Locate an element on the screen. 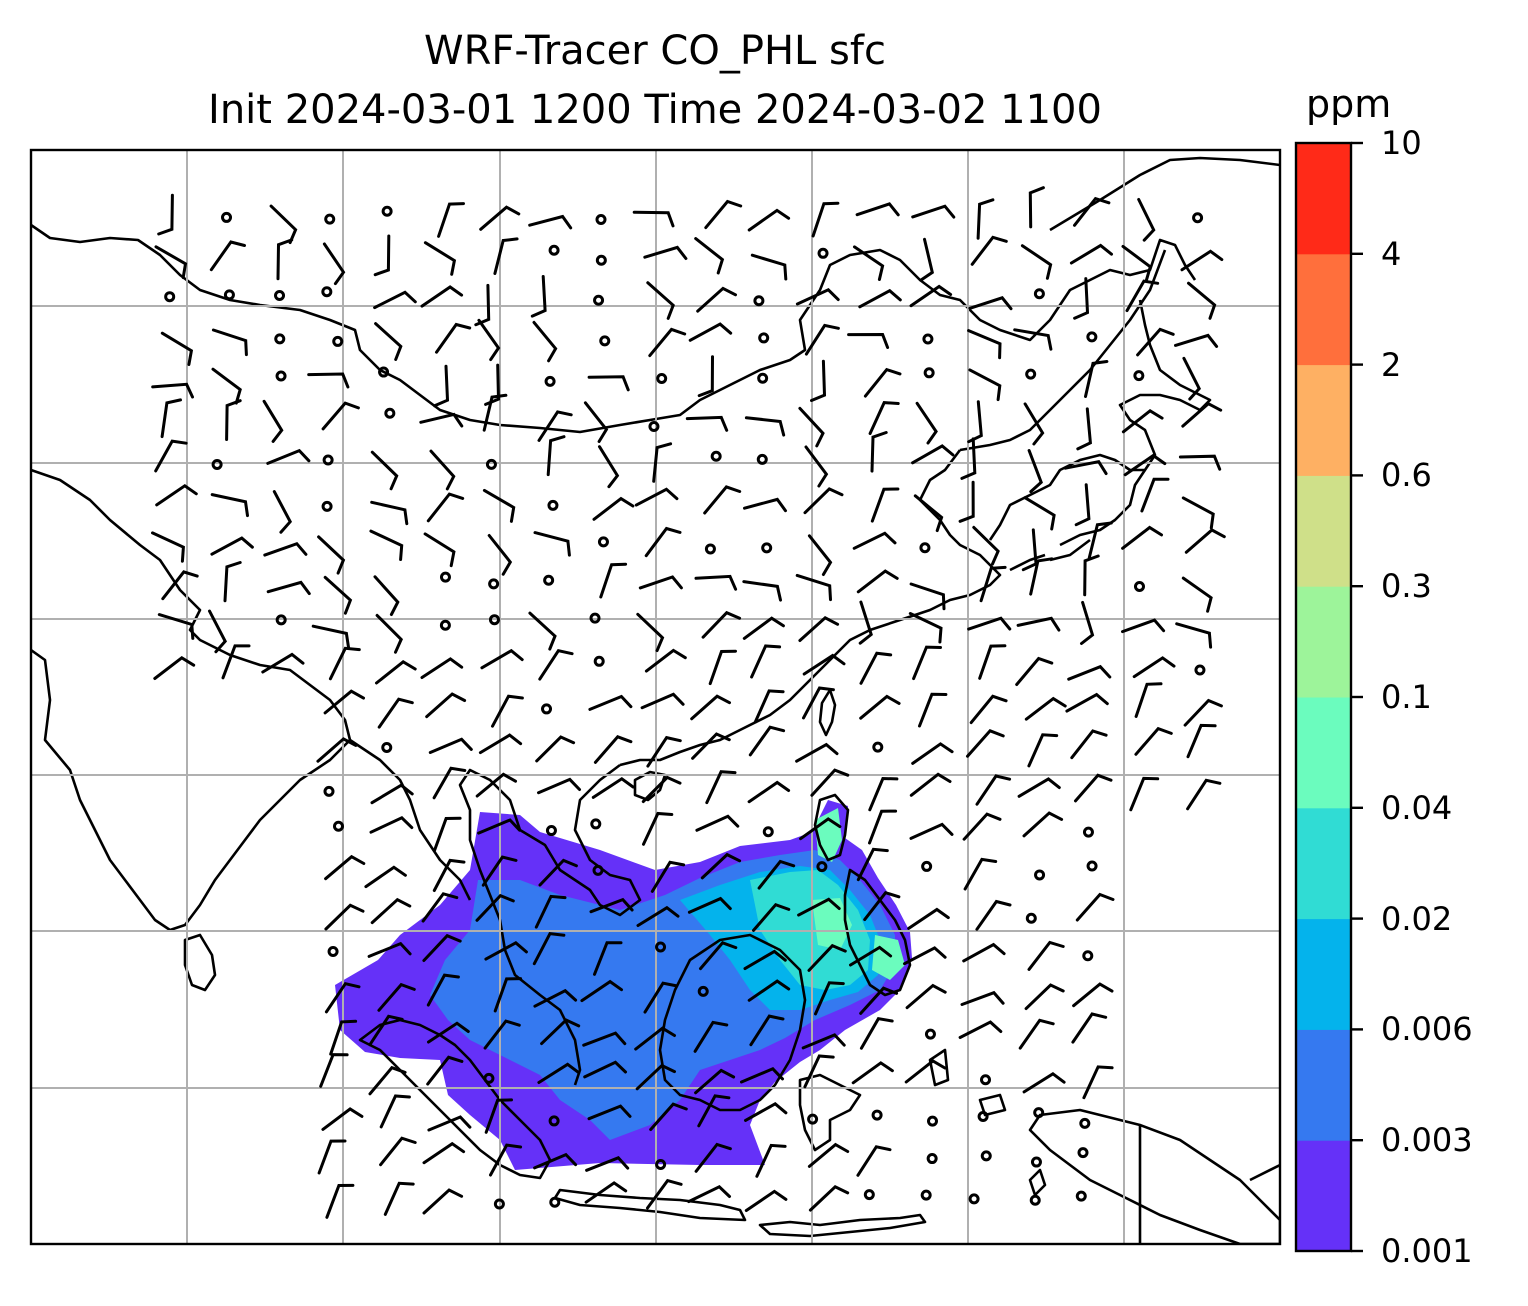 This screenshot has height=1306, width=1528. coastline-bay-of-bengal is located at coordinates (251, 684).